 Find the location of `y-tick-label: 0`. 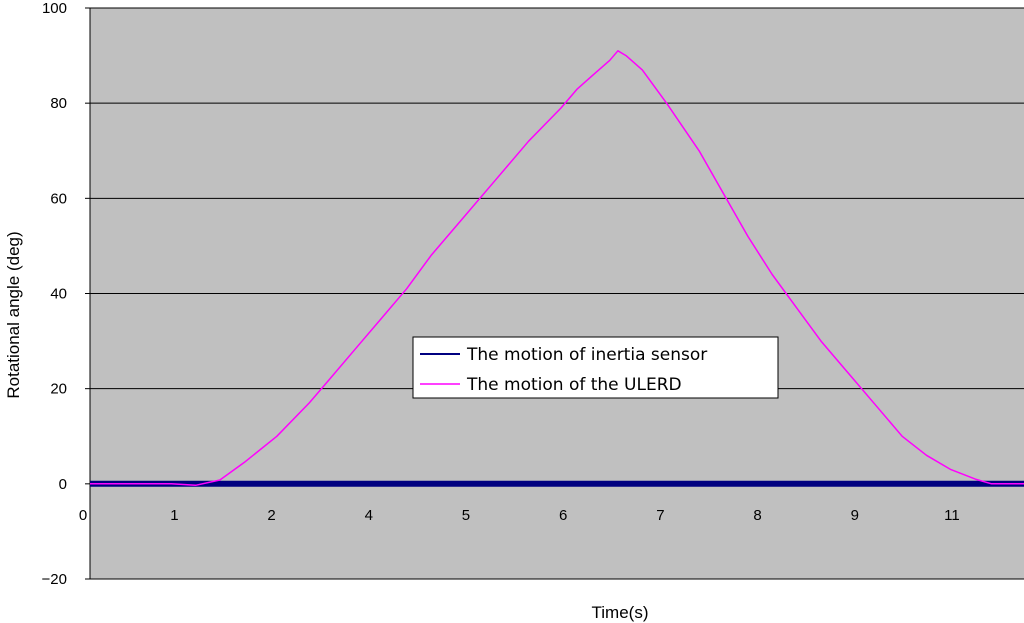

y-tick-label: 0 is located at coordinates (63, 484).